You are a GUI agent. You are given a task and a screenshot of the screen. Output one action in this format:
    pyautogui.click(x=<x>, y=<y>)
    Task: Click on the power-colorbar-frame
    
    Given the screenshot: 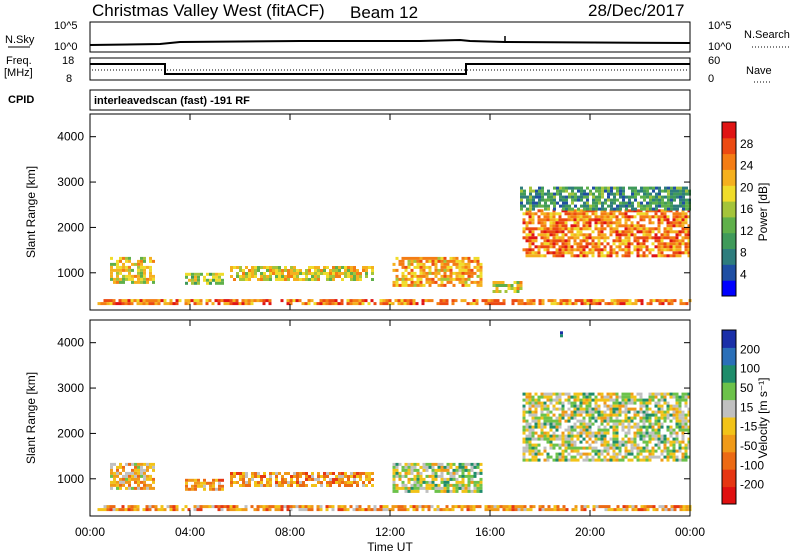 What is the action you would take?
    pyautogui.click(x=729, y=209)
    